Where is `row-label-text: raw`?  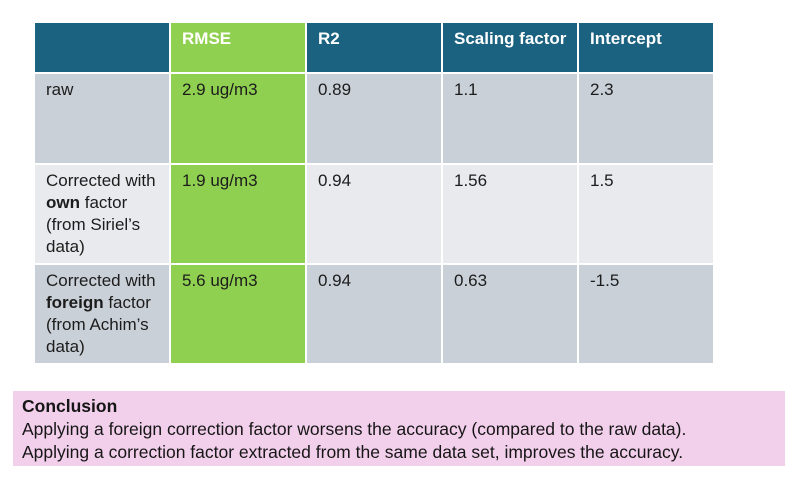
row-label-text: raw is located at coordinates (60, 89).